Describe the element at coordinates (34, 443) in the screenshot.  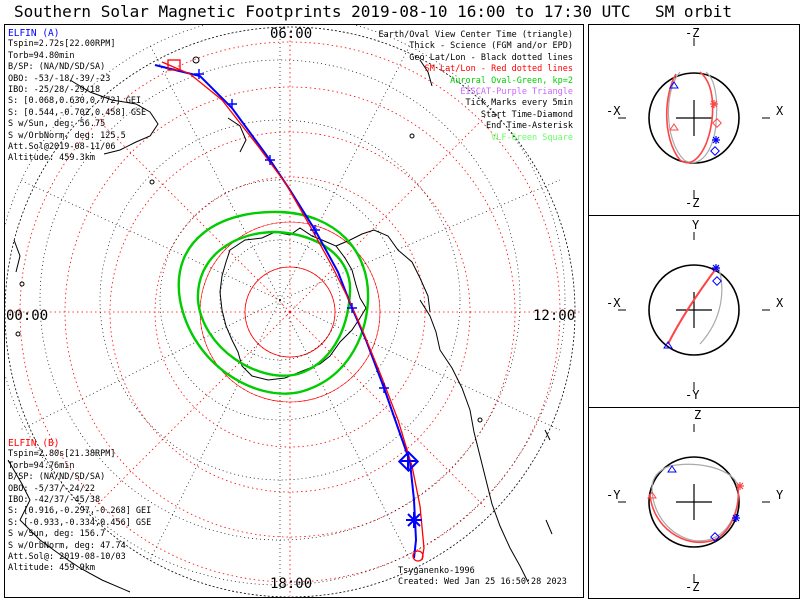
I see `elfin-b-name: ELFIN (B)` at that location.